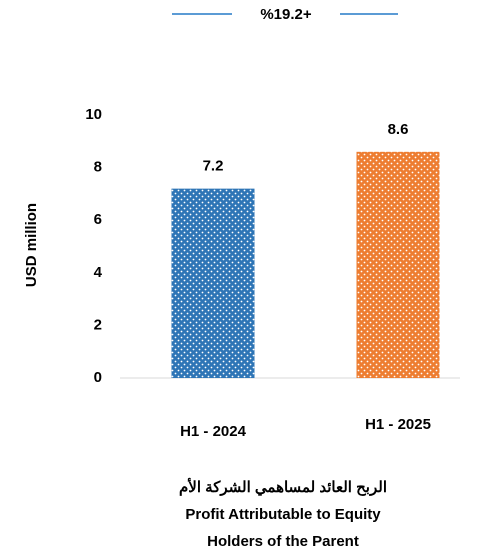 The image size is (481, 554). What do you see at coordinates (398, 129) in the screenshot?
I see `value-label: 8.6` at bounding box center [398, 129].